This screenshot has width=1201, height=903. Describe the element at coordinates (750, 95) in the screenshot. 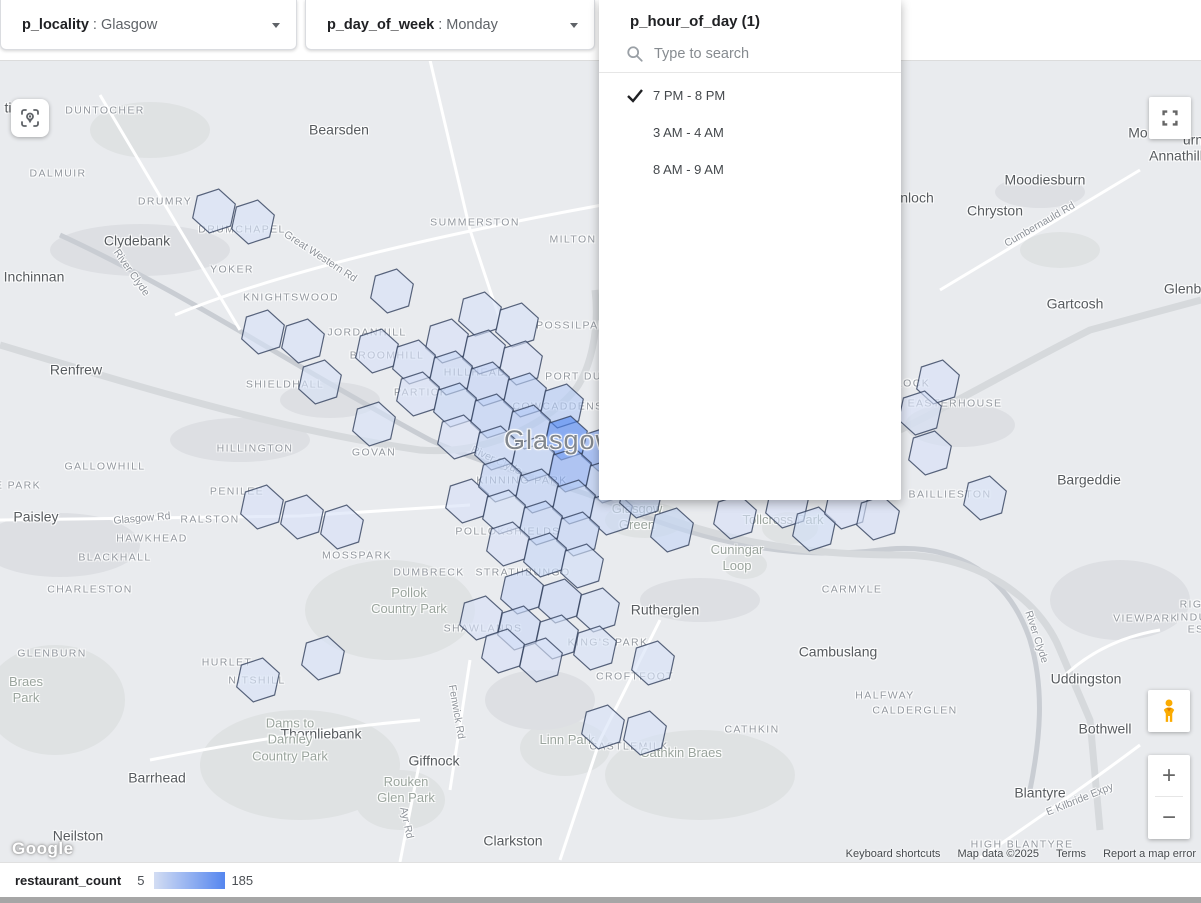

I see `dropdown-option: 7 PM - 8 PM` at that location.